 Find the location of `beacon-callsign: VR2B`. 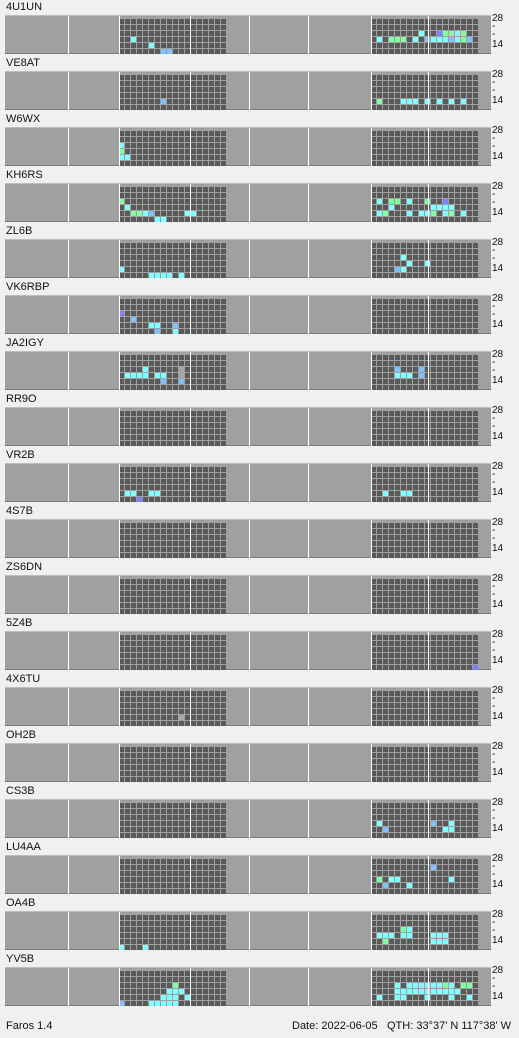

beacon-callsign: VR2B is located at coordinates (20, 455).